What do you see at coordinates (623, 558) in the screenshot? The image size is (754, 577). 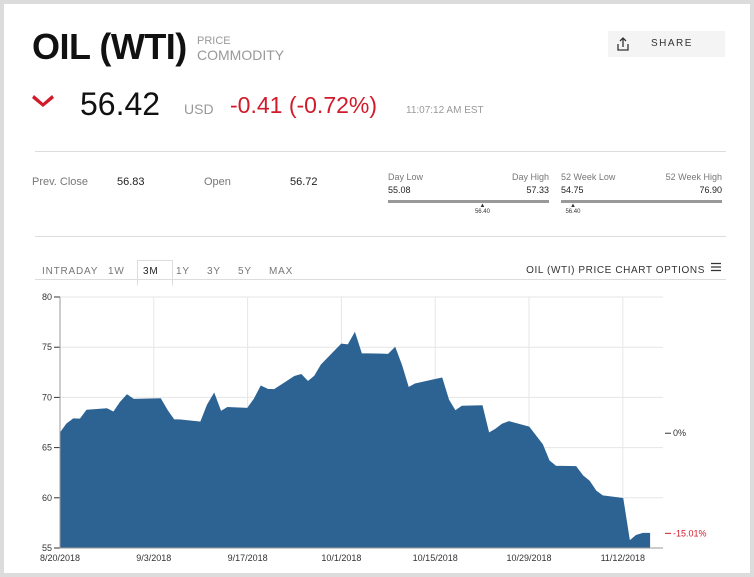 I see `x-tick-label: 11/12/2018` at bounding box center [623, 558].